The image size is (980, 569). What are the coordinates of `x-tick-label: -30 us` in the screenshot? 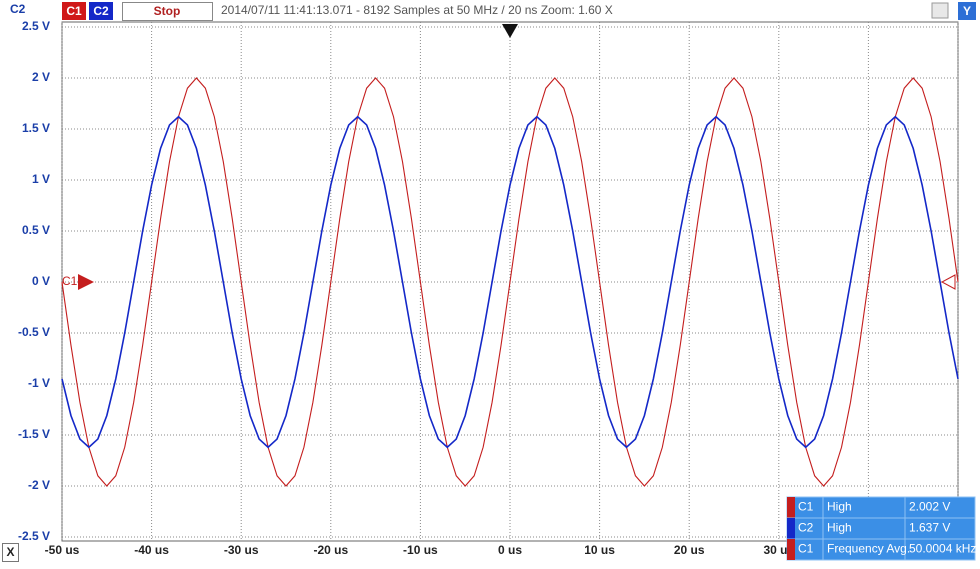 It's located at (241, 550).